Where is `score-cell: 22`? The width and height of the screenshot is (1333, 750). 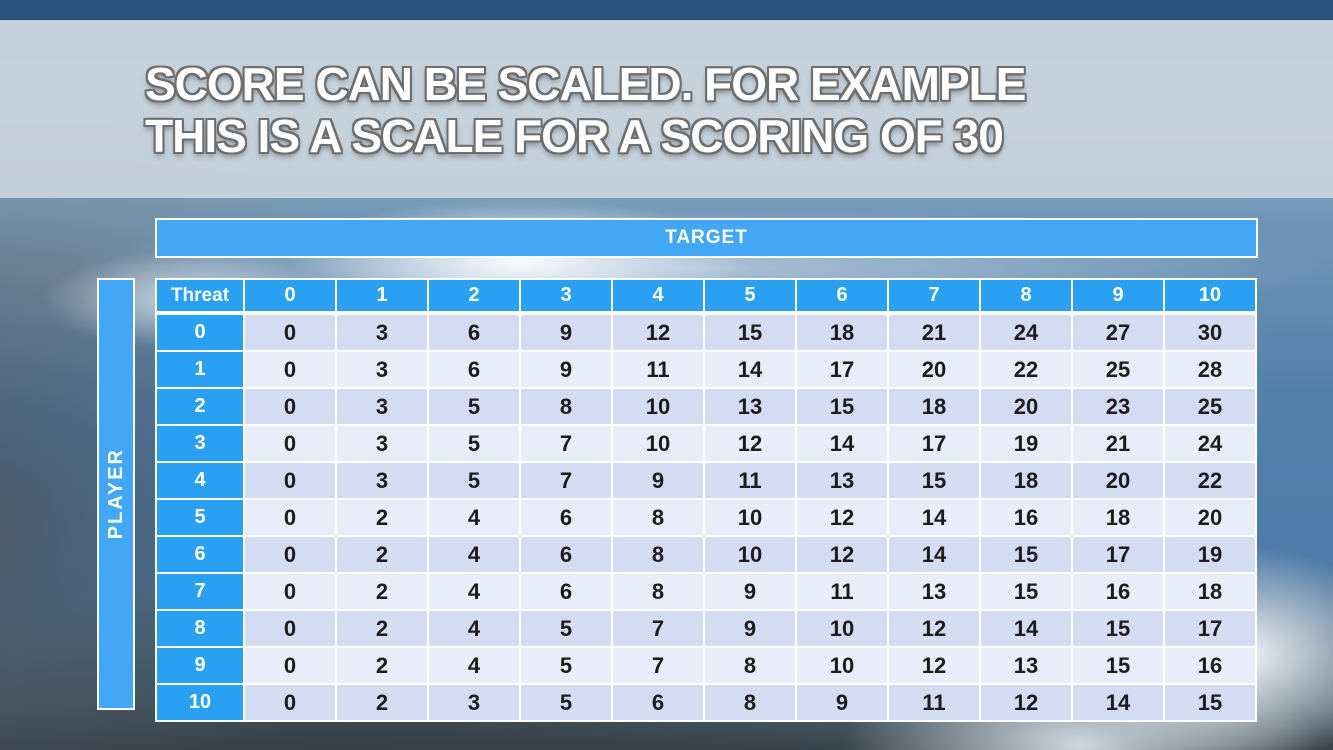 score-cell: 22 is located at coordinates (1026, 369).